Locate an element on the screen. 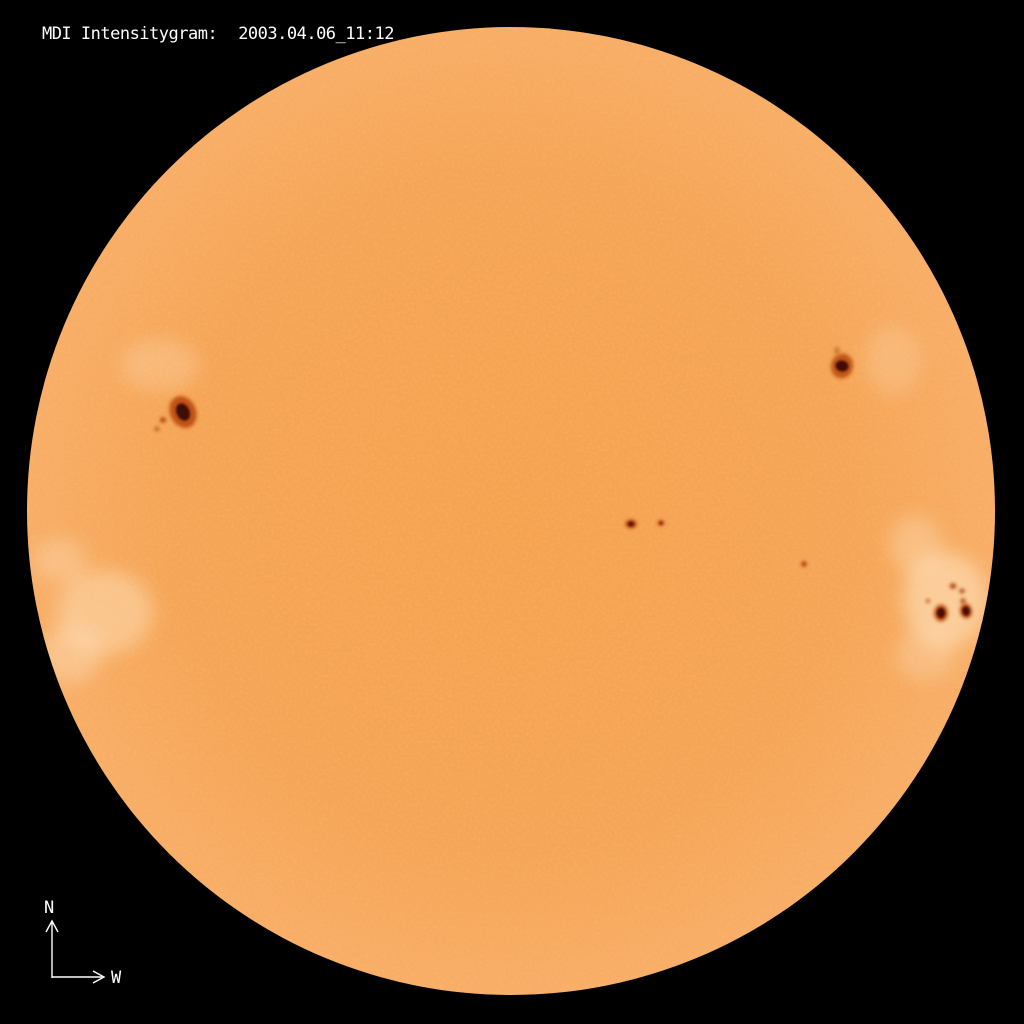  faculae-west-faculae-near-left-ar is located at coordinates (160, 365).